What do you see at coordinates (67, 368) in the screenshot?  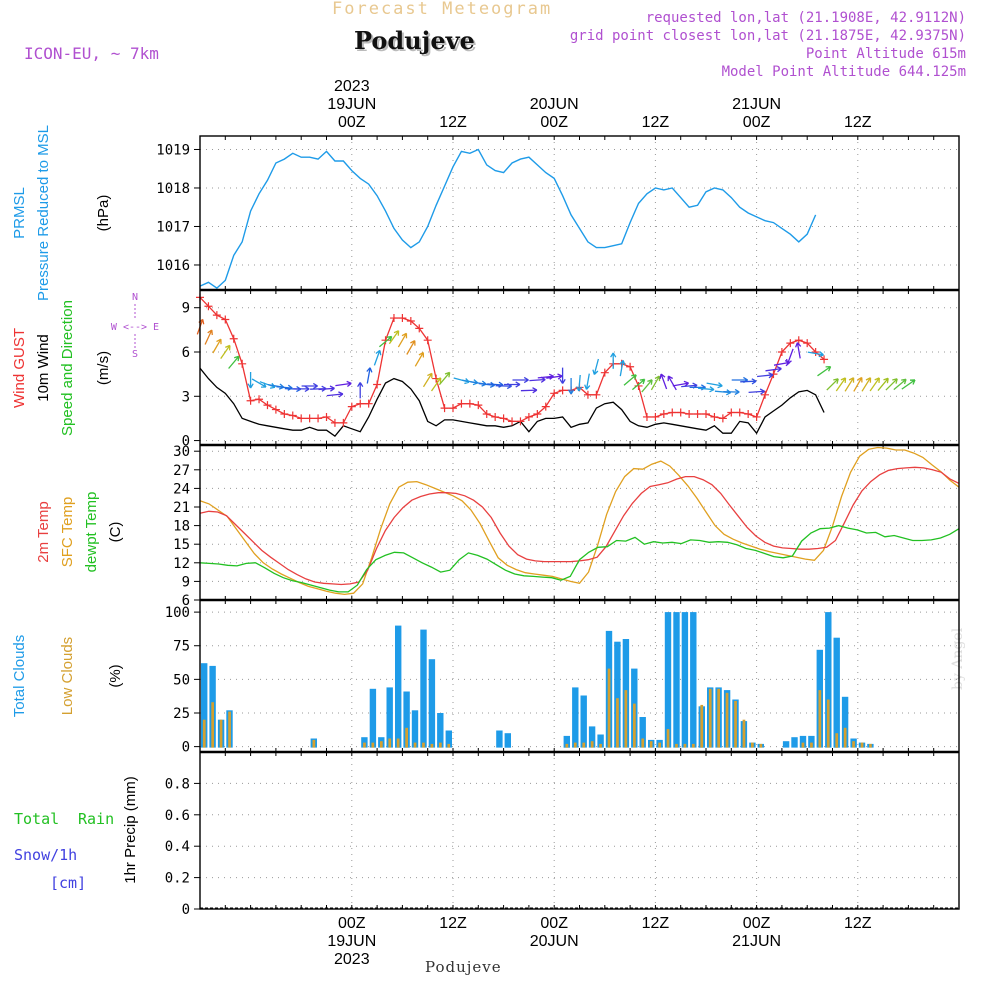 I see `wind-speed-direction-label: Speed and Direction` at bounding box center [67, 368].